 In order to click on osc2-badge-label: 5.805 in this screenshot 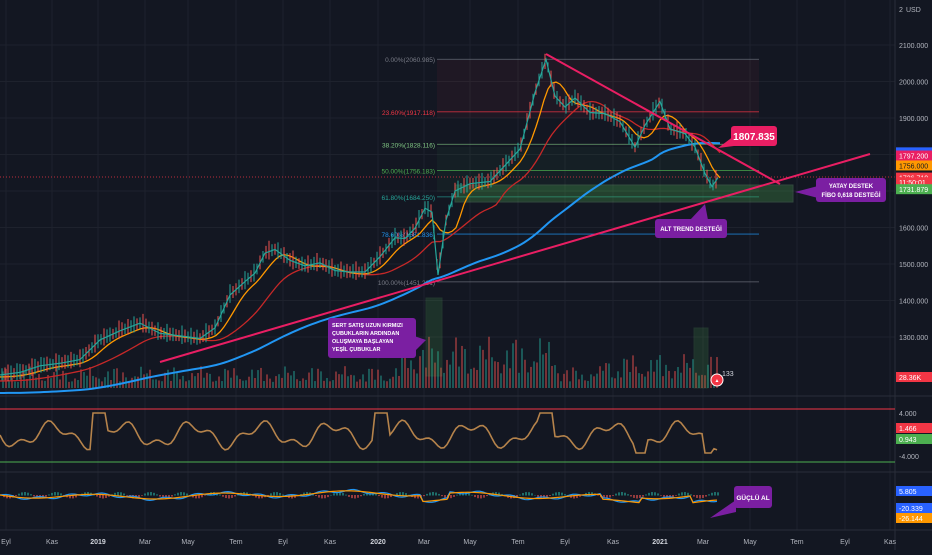, I will do `click(908, 492)`.